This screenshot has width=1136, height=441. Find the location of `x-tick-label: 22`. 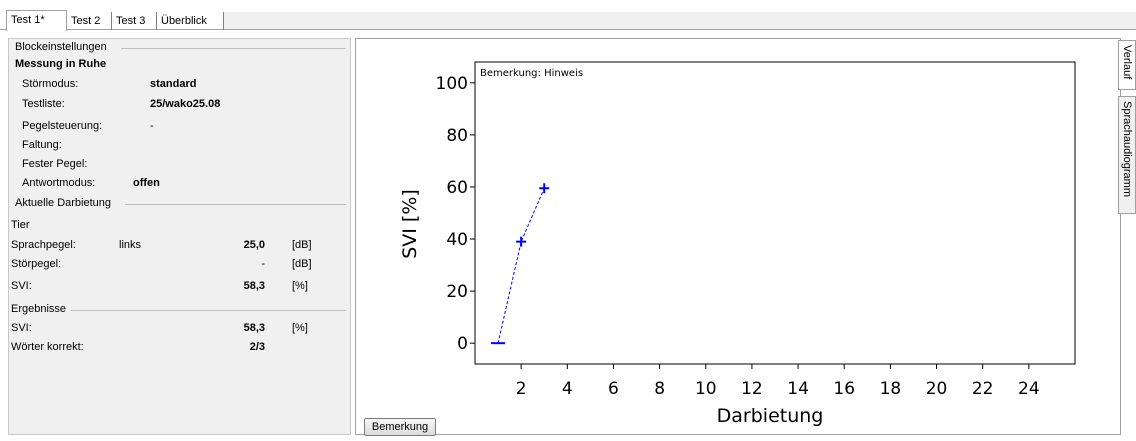

x-tick-label: 22 is located at coordinates (983, 389).